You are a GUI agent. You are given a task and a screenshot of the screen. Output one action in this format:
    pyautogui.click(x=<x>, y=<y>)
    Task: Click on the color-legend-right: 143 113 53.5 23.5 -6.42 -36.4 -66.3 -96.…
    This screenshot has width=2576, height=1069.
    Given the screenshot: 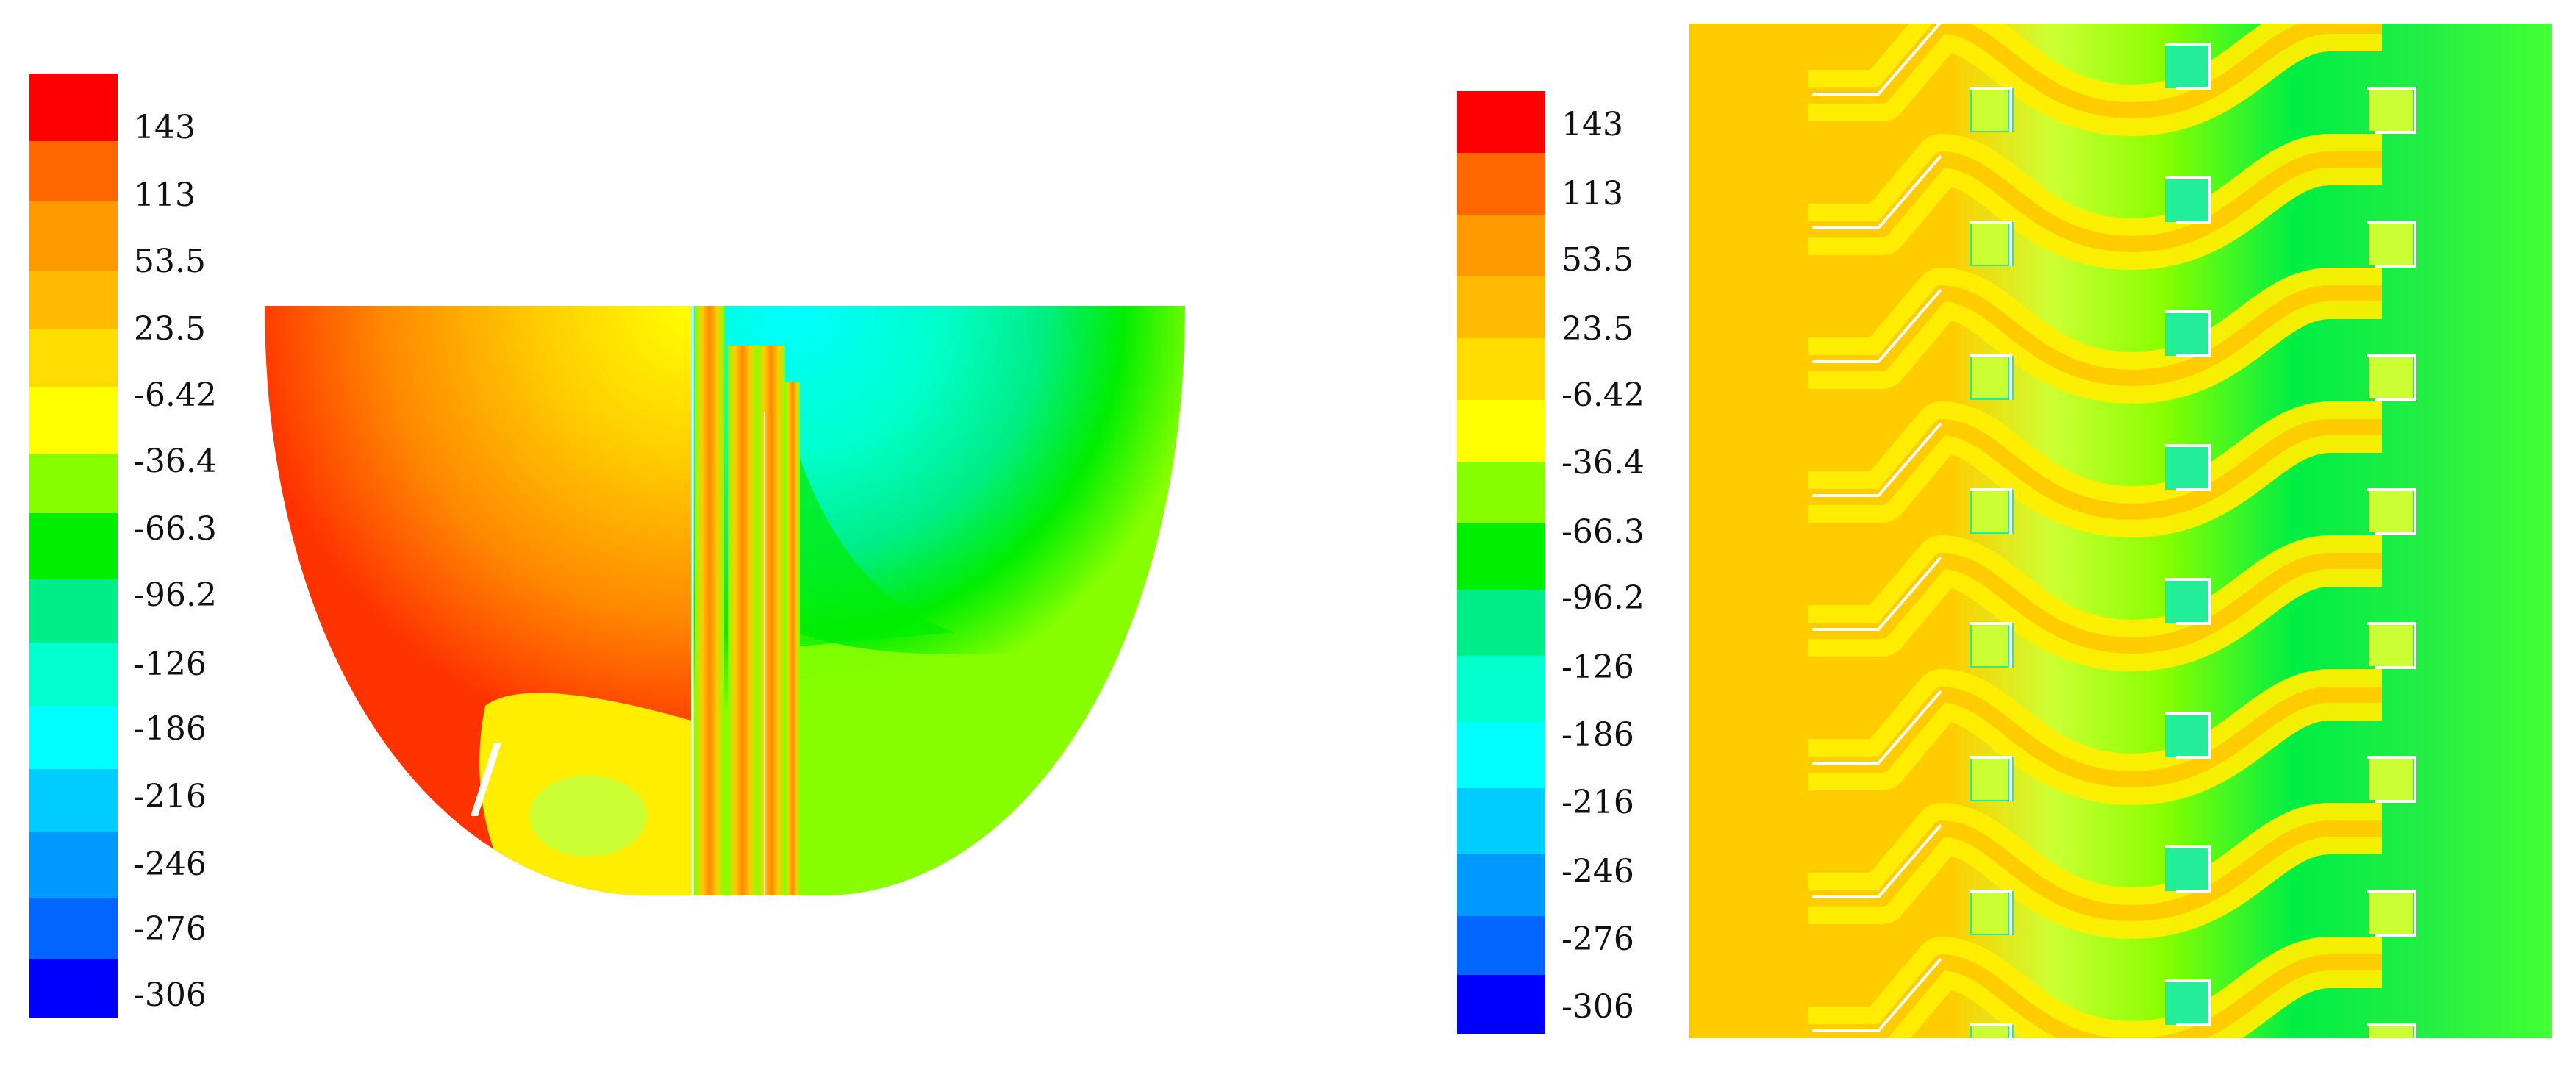 What is the action you would take?
    pyautogui.click(x=1568, y=562)
    